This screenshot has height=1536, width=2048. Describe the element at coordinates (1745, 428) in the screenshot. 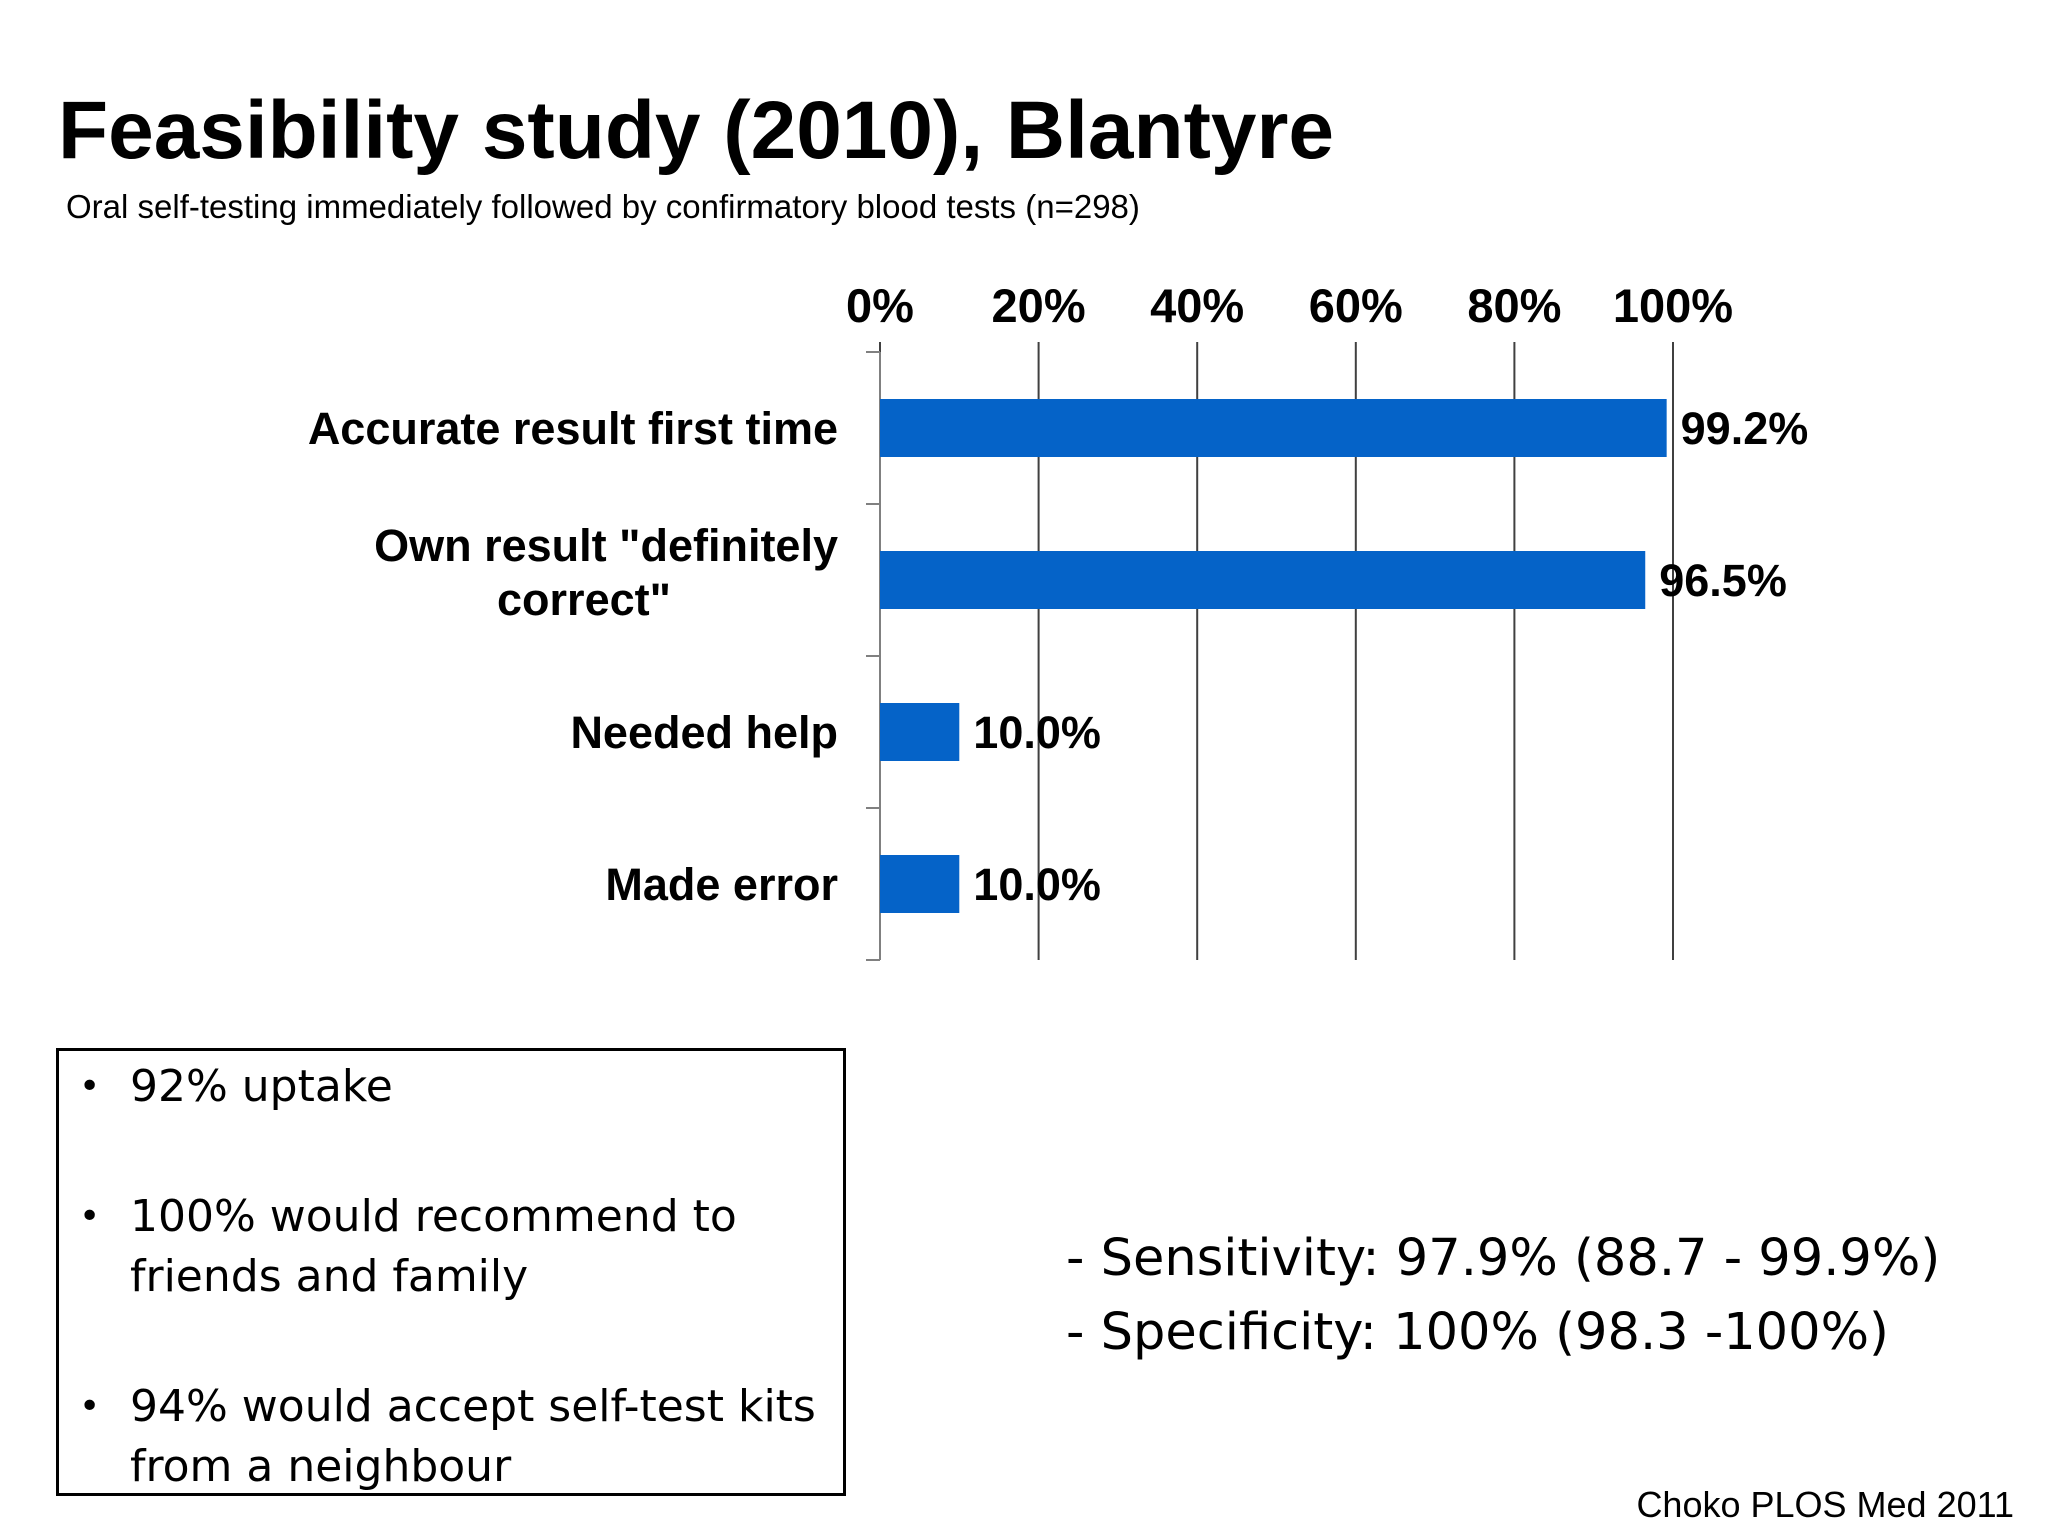

I see `value-label-0: 99.2%` at that location.